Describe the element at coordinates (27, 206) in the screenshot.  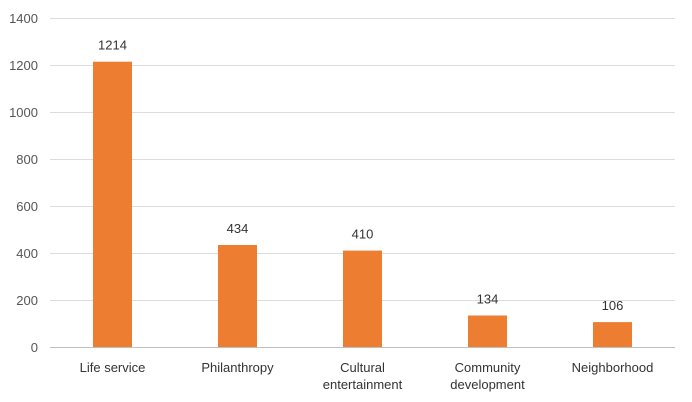
I see `y-tick-label: 600` at that location.